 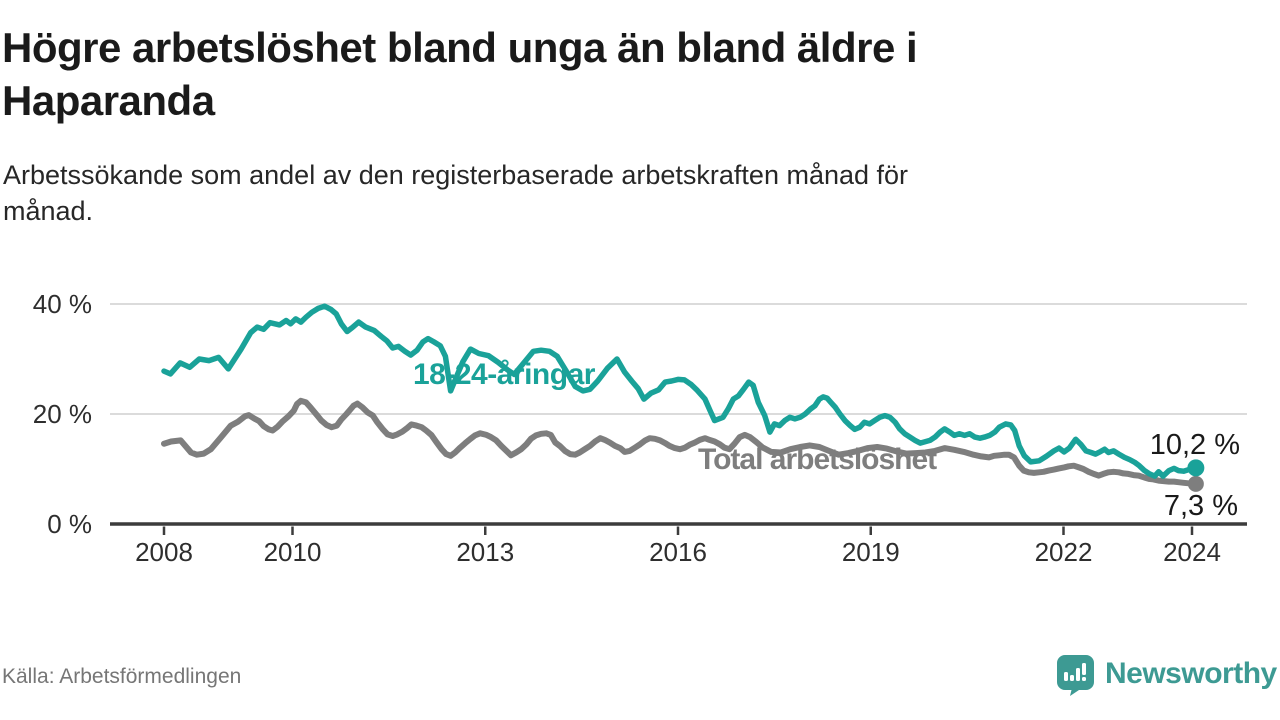 What do you see at coordinates (817, 459) in the screenshot?
I see `series-label-total: Total arbetslöshet` at bounding box center [817, 459].